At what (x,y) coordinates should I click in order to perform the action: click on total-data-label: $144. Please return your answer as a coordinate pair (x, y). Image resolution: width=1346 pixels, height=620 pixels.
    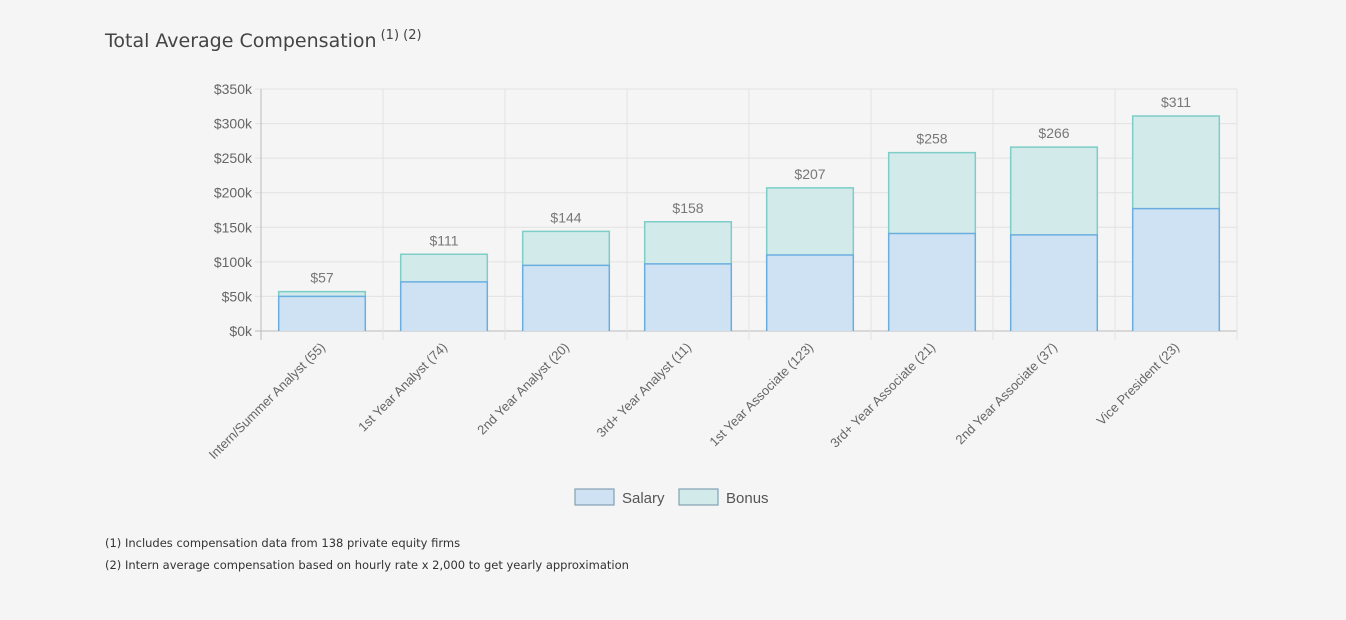
    Looking at the image, I should click on (565, 217).